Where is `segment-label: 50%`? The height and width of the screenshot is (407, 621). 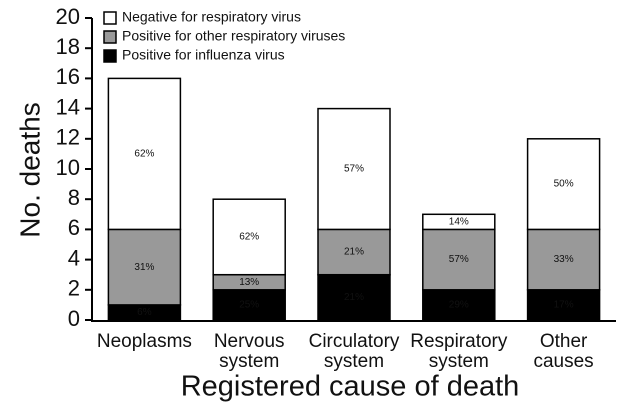 segment-label: 50% is located at coordinates (564, 184).